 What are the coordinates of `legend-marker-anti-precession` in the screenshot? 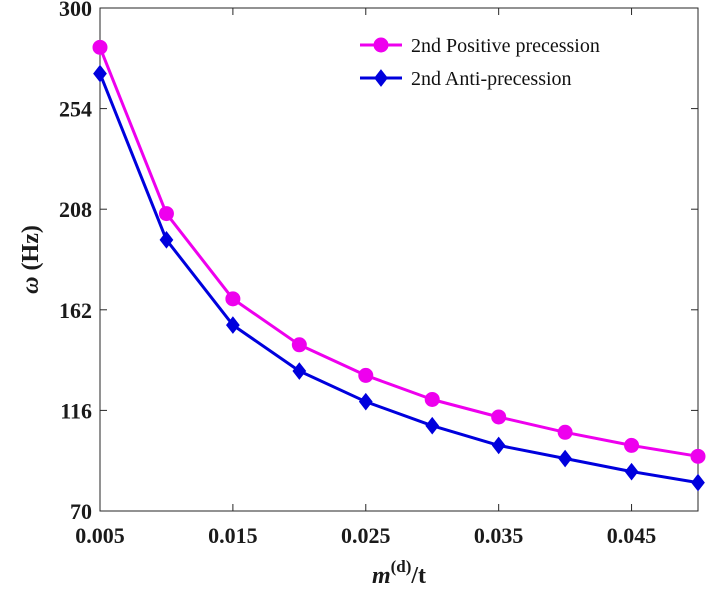 It's located at (381, 78).